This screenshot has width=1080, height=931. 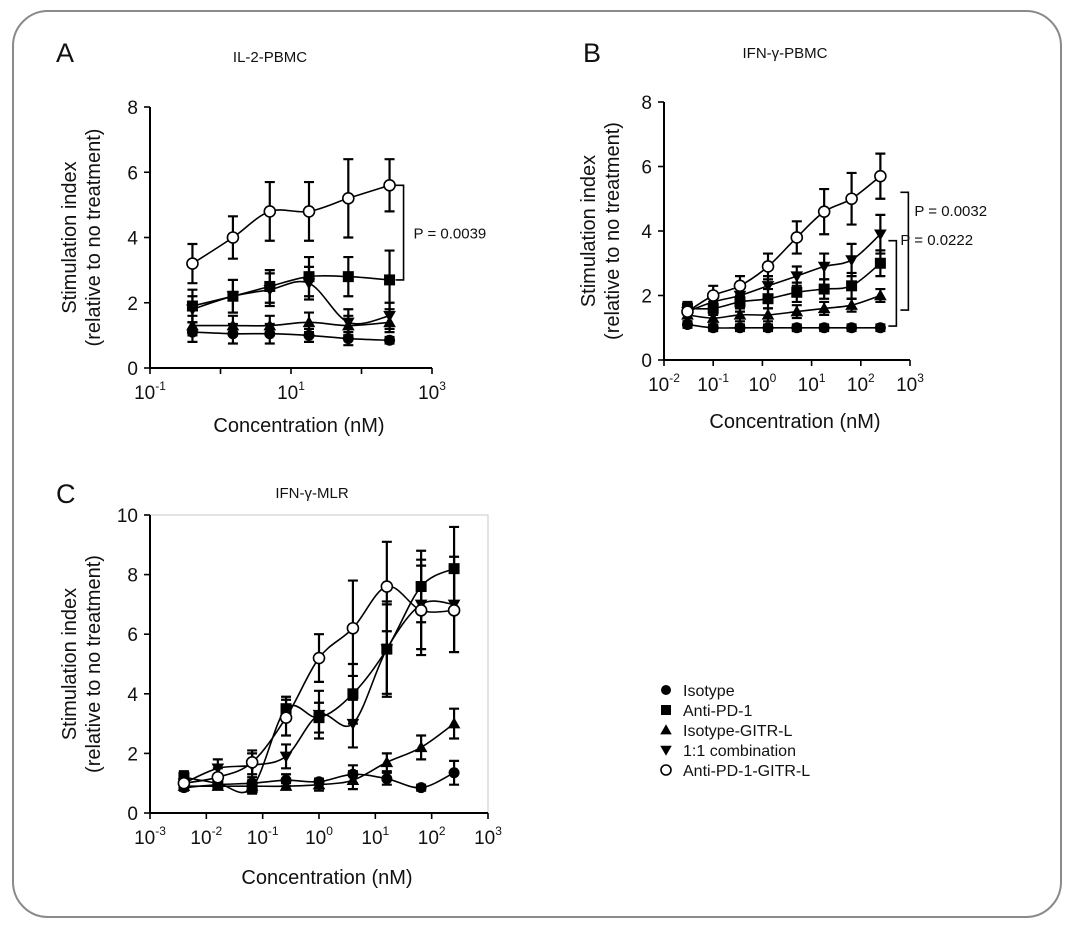 I want to click on panel-c-y-tick-label: 8, so click(x=132, y=576).